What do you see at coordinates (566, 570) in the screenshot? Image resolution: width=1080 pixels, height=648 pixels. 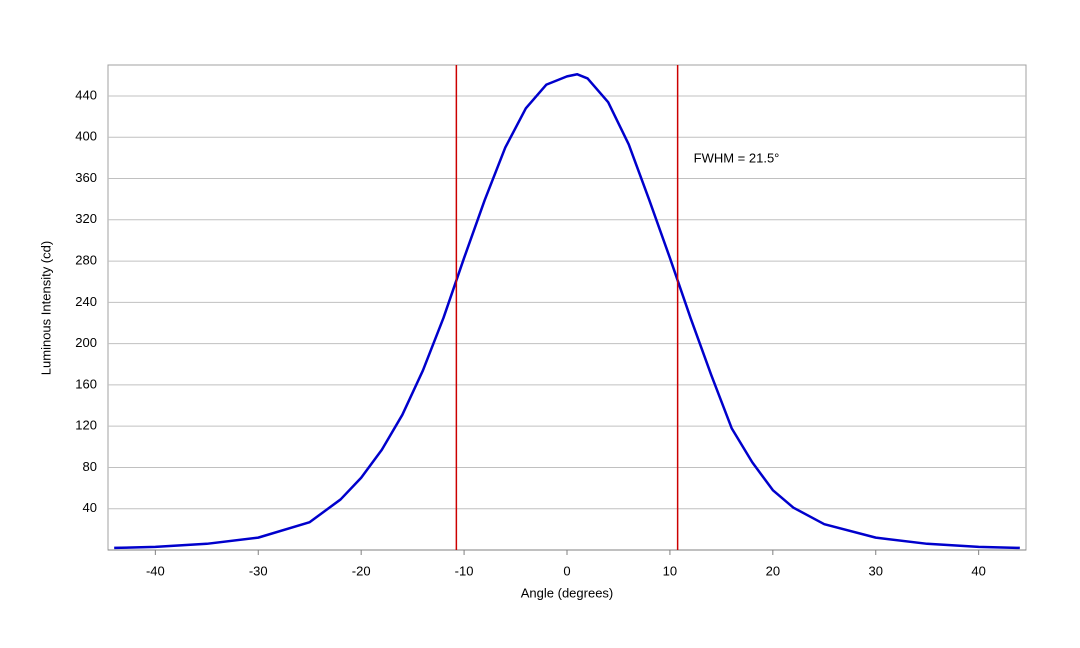 I see `x-tick-label: 0` at bounding box center [566, 570].